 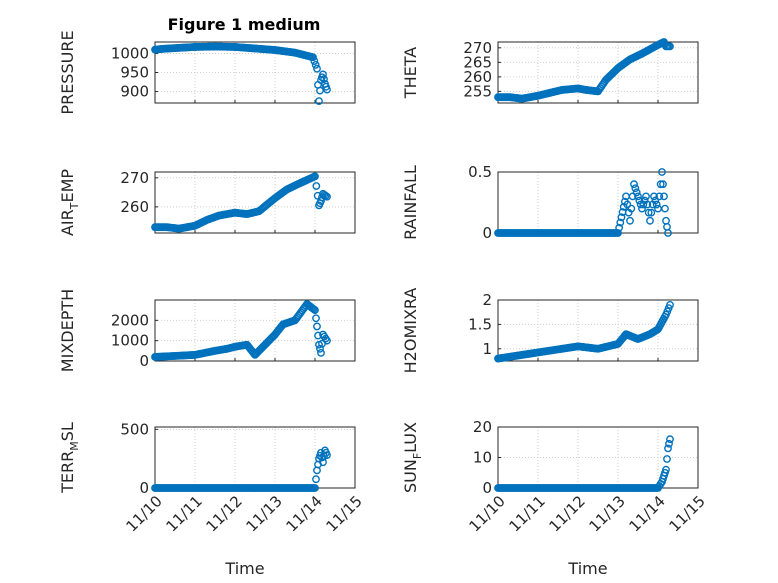 I want to click on y-tick-label: 255, so click(x=477, y=91).